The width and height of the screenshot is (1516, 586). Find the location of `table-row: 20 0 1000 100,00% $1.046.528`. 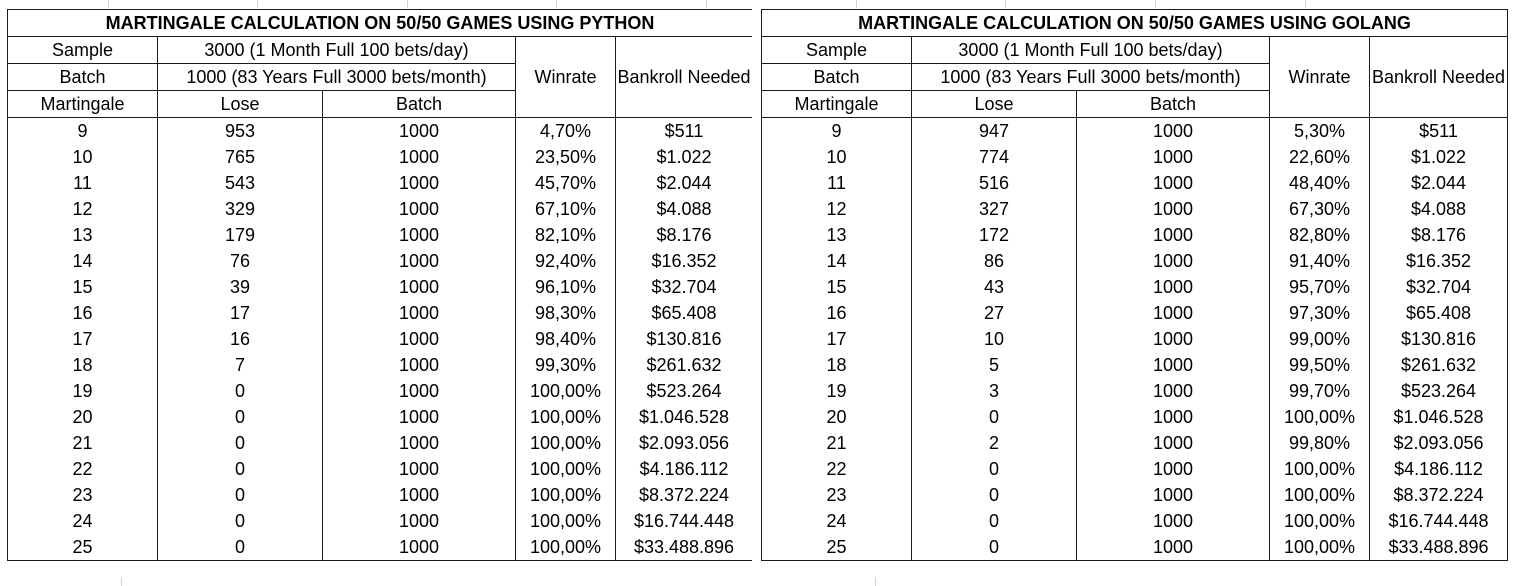

table-row: 20 0 1000 100,00% $1.046.528 is located at coordinates (380, 417).